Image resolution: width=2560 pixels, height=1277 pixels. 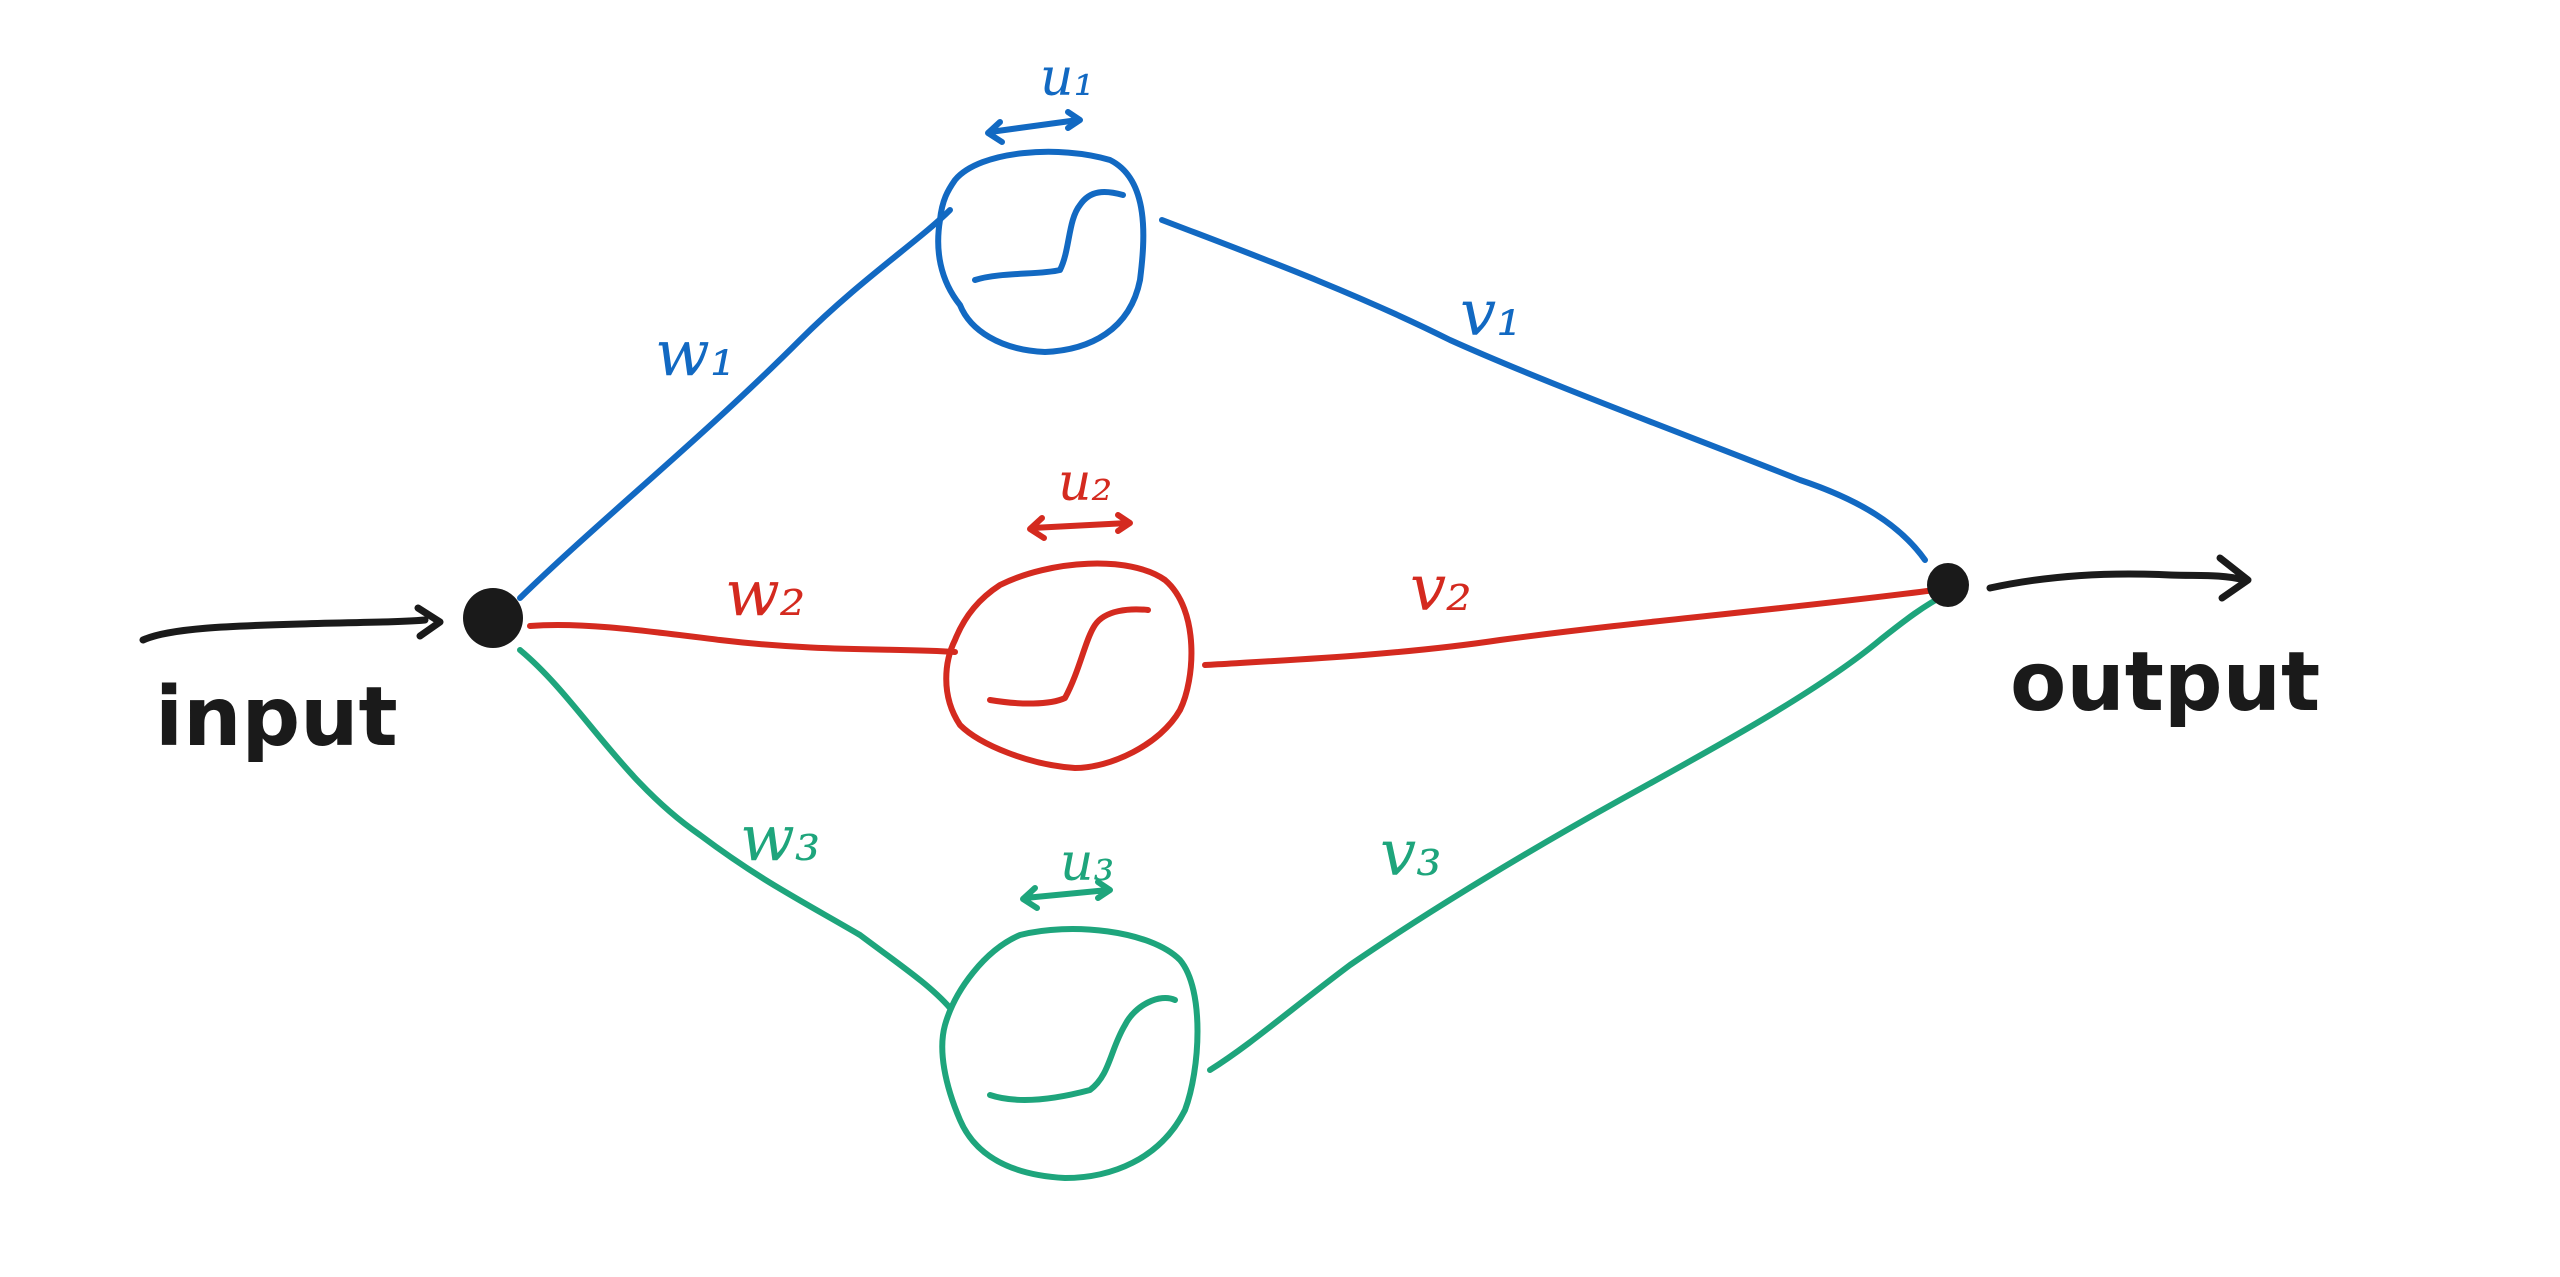 I want to click on bias-label-u2: u₂, so click(x=1085, y=483).